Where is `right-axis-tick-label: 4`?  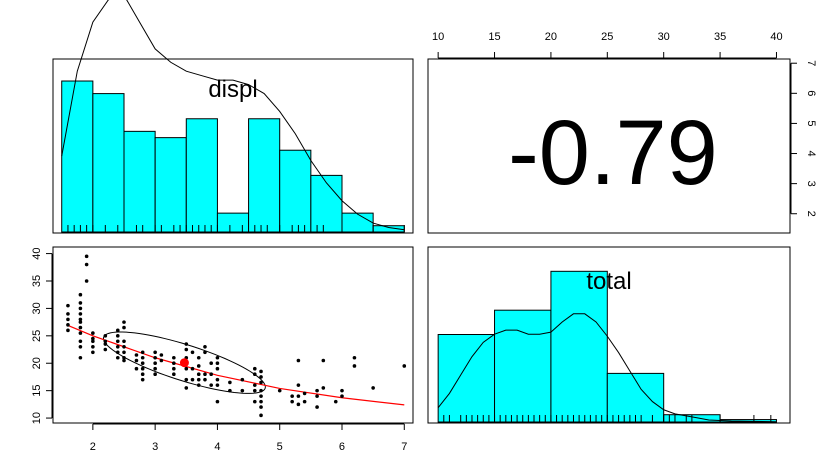 right-axis-tick-label: 4 is located at coordinates (811, 153).